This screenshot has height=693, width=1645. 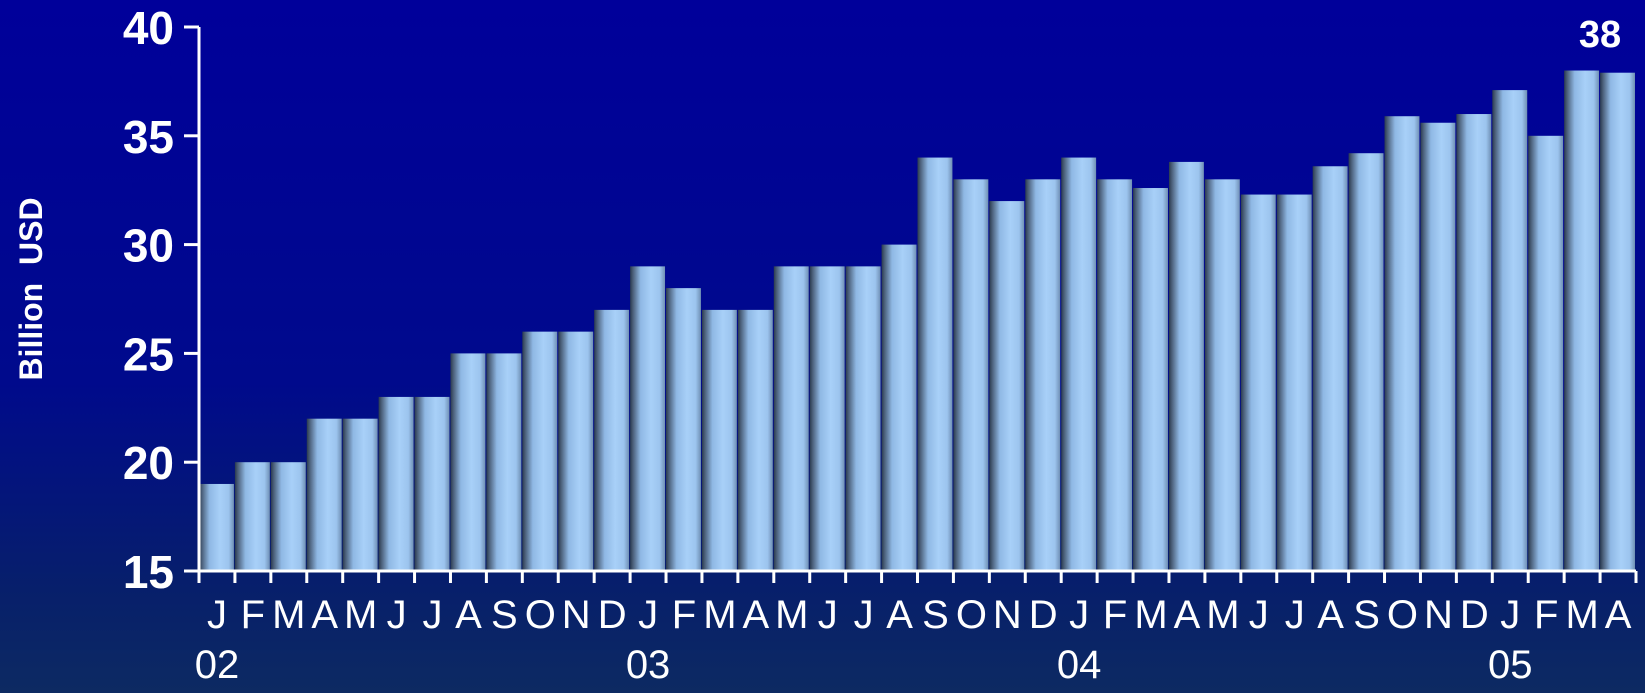 I want to click on annotations-group: 38, so click(x=1600, y=35).